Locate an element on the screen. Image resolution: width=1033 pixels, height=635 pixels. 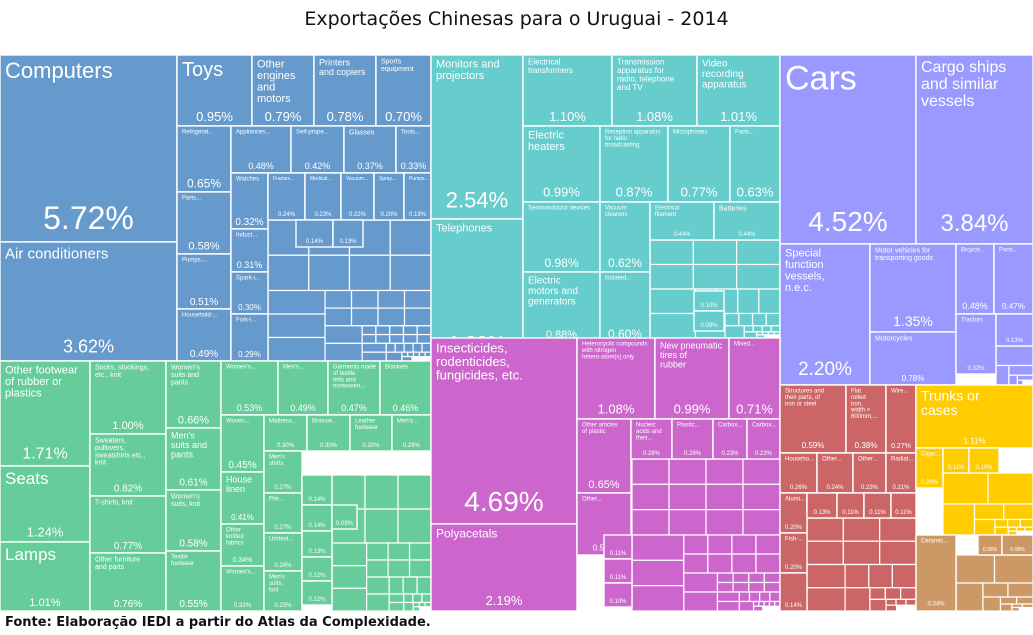
tile-women-s-suits-and-pants: Women's suits and pants 0.66% is located at coordinates (193, 394).